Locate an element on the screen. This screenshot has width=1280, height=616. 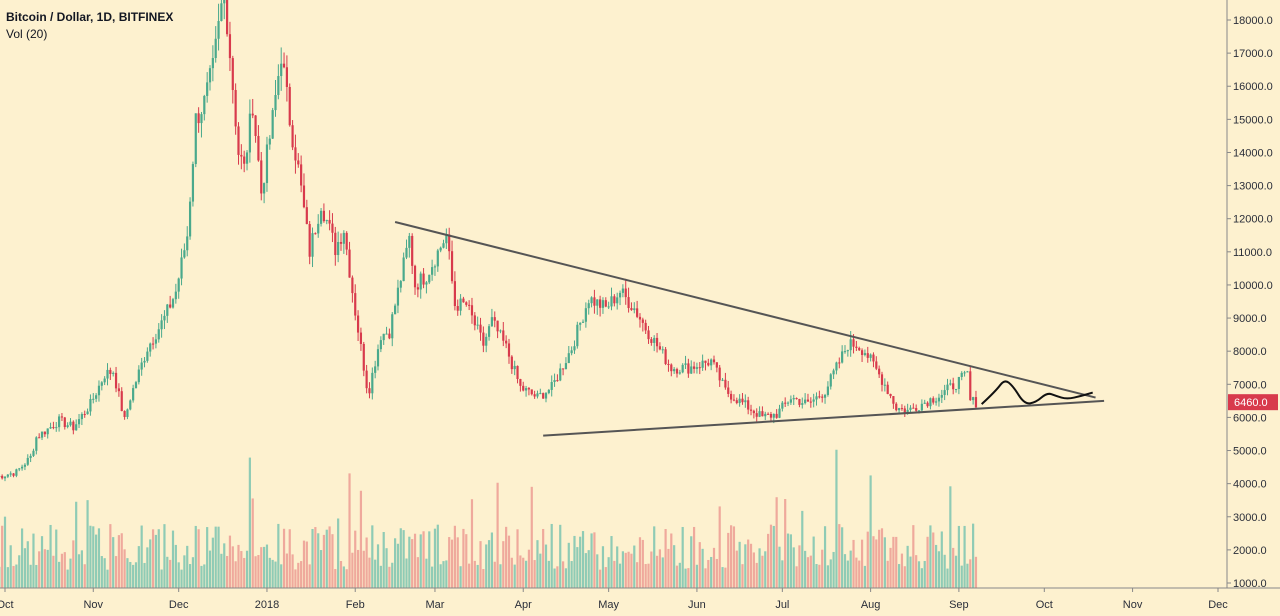
y-tick-label: 13000.0 is located at coordinates (1253, 187).